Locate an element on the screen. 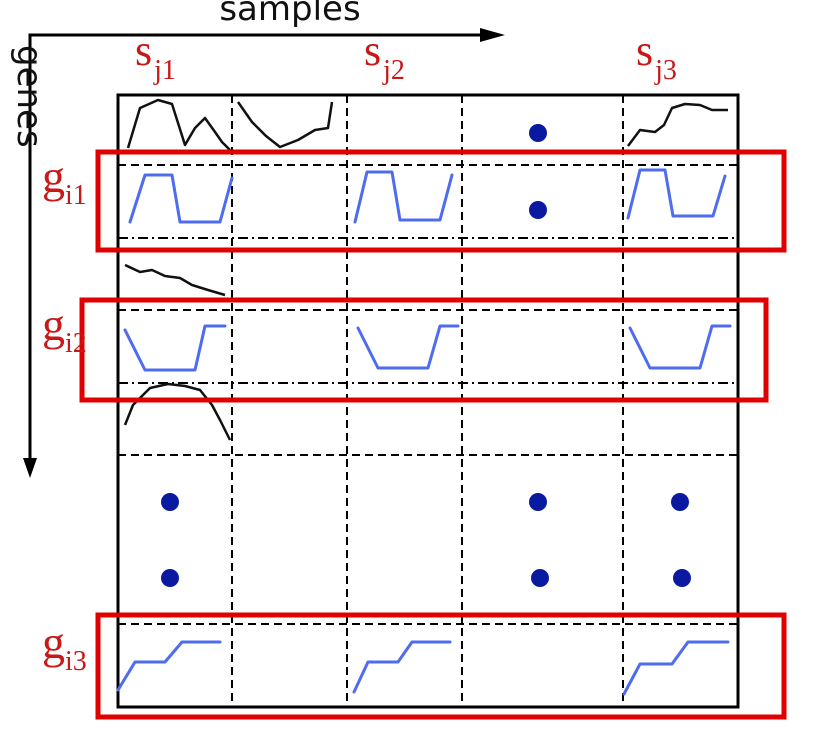  samples-axis-label: samples is located at coordinates (289, 14).